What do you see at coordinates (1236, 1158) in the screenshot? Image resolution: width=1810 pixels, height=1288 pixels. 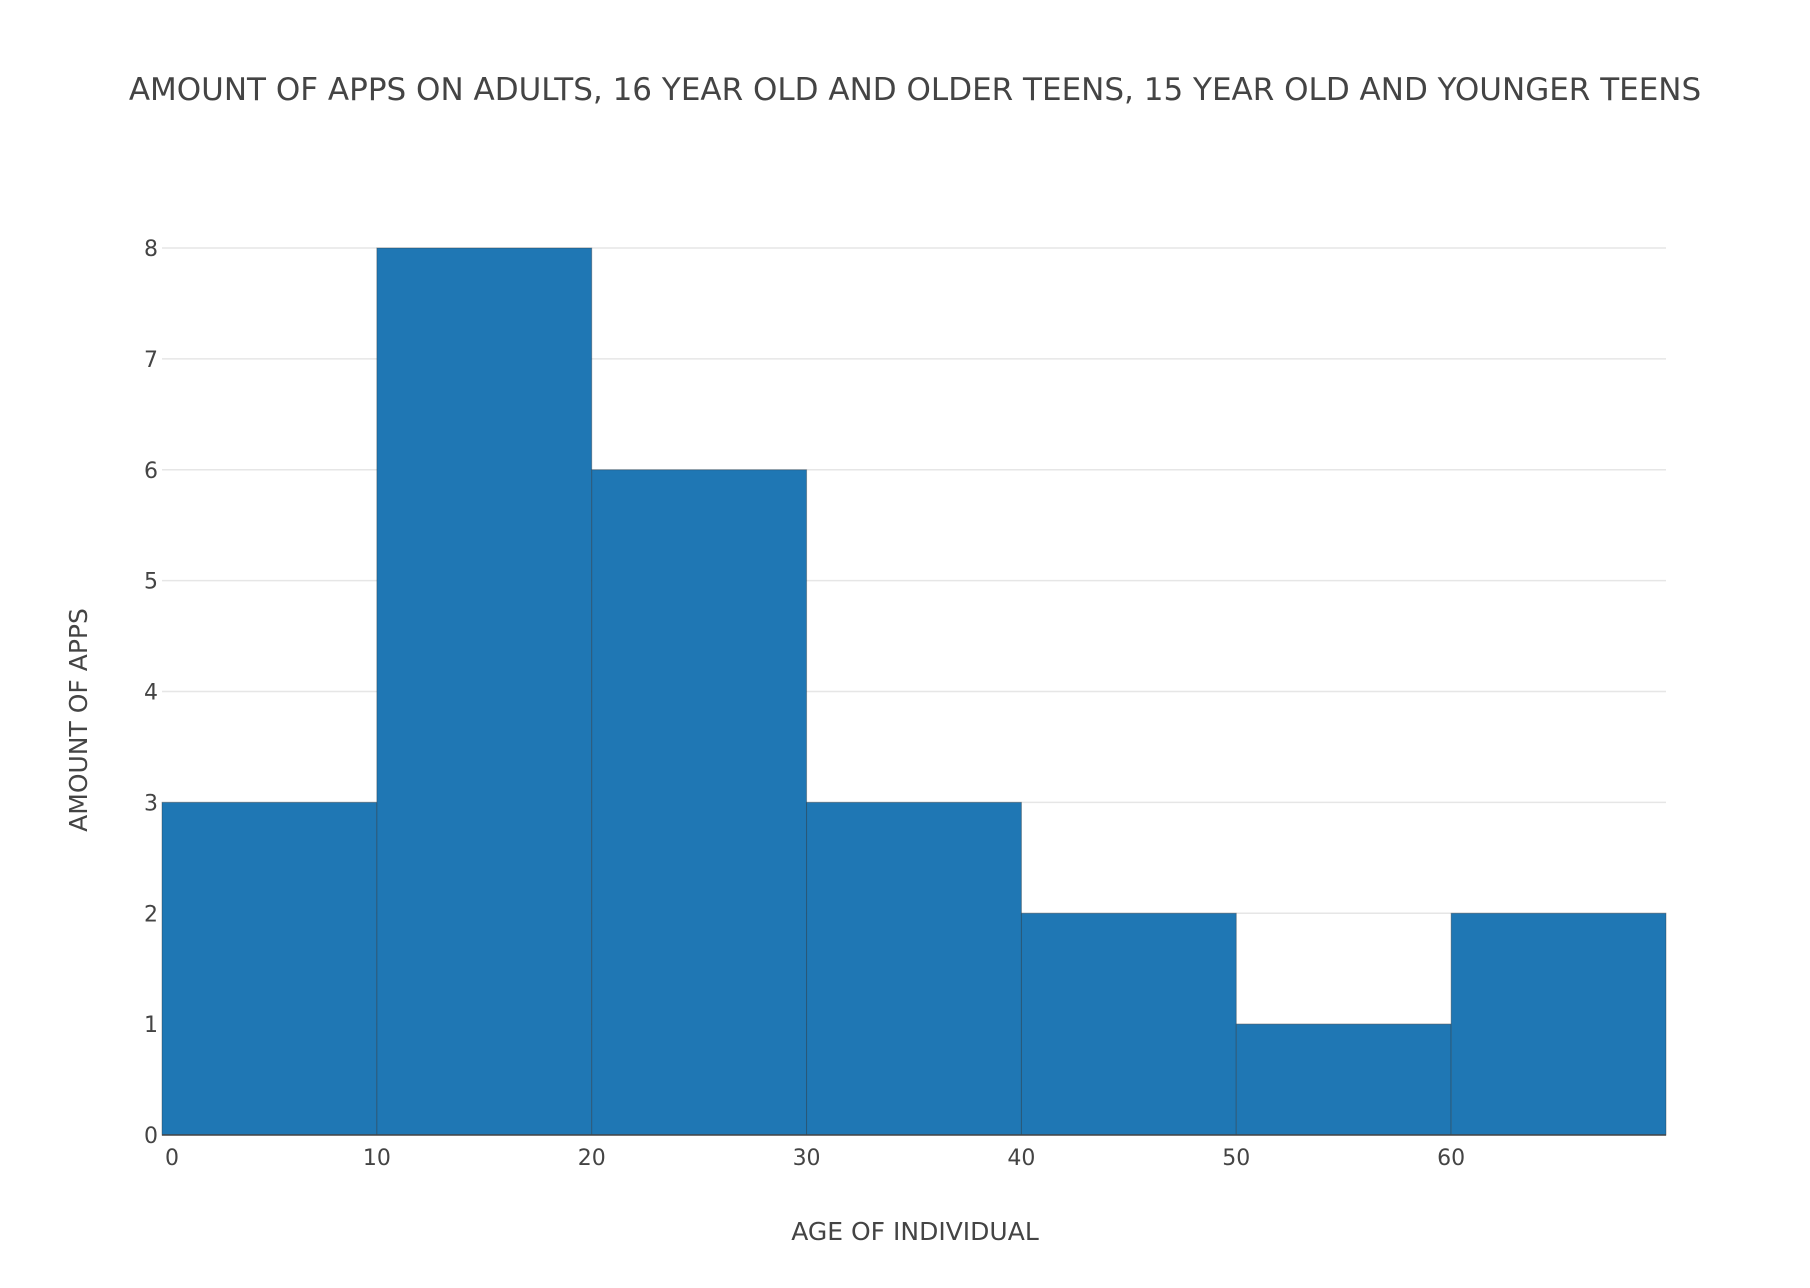 I see `x-tick-label: 50` at bounding box center [1236, 1158].